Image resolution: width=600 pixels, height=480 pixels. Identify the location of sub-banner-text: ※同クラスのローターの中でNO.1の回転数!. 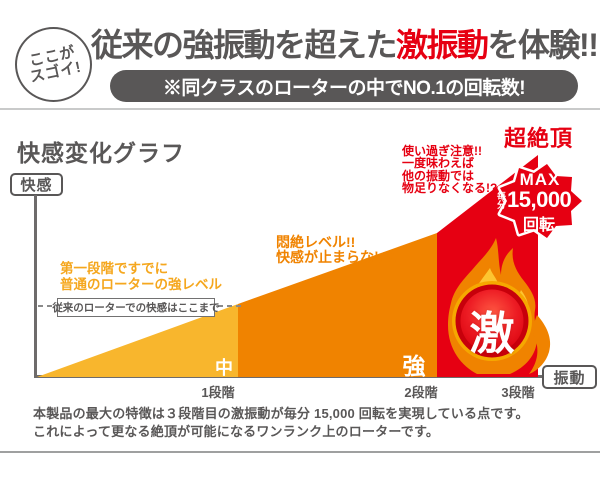
(344, 88).